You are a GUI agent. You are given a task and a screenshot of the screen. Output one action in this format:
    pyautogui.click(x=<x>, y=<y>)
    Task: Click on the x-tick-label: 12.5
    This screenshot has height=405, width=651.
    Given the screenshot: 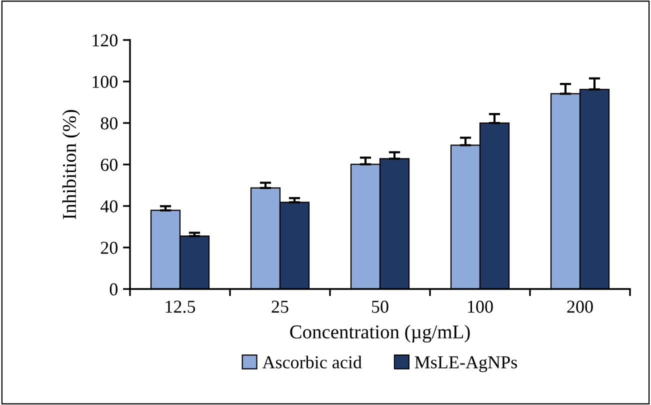 What is the action you would take?
    pyautogui.click(x=181, y=306)
    